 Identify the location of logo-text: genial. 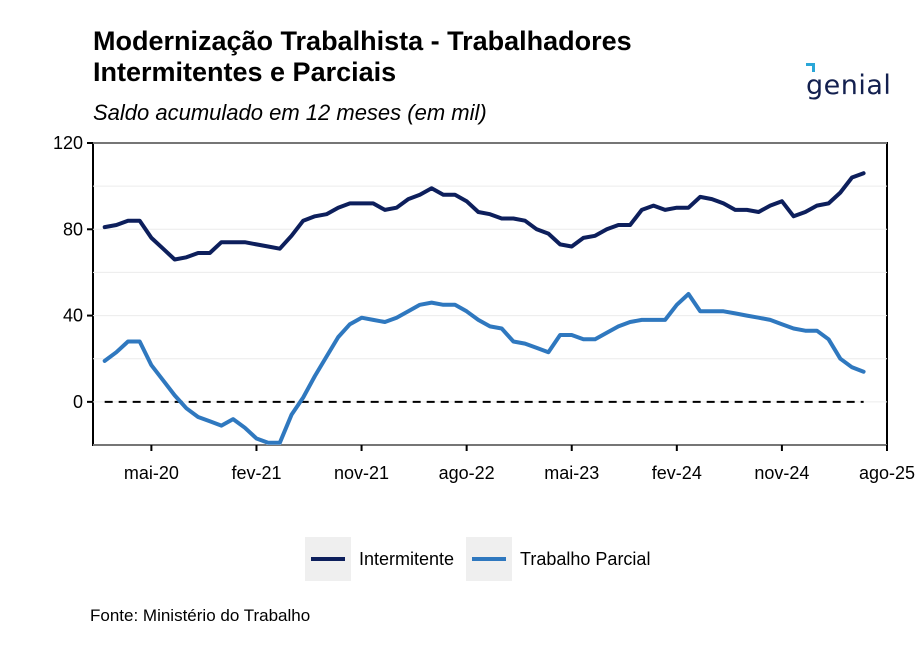
(849, 85).